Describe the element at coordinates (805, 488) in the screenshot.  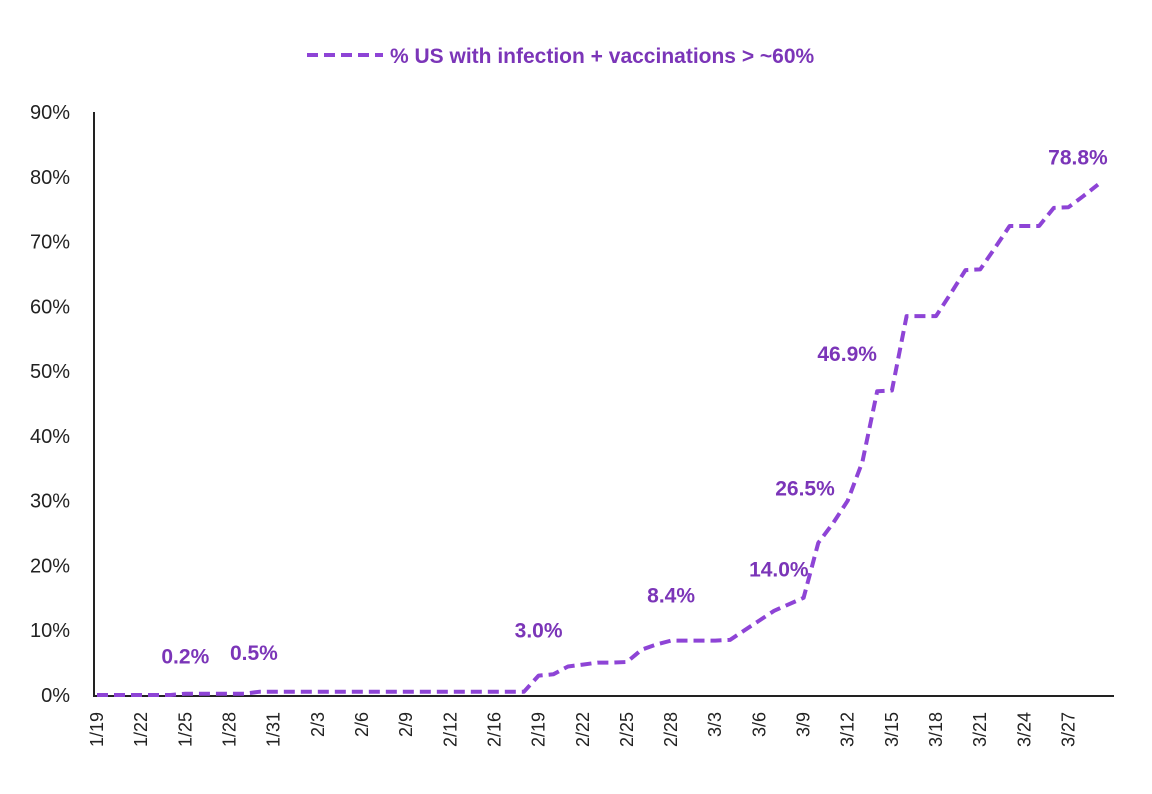
I see `data-label: 26.5%` at that location.